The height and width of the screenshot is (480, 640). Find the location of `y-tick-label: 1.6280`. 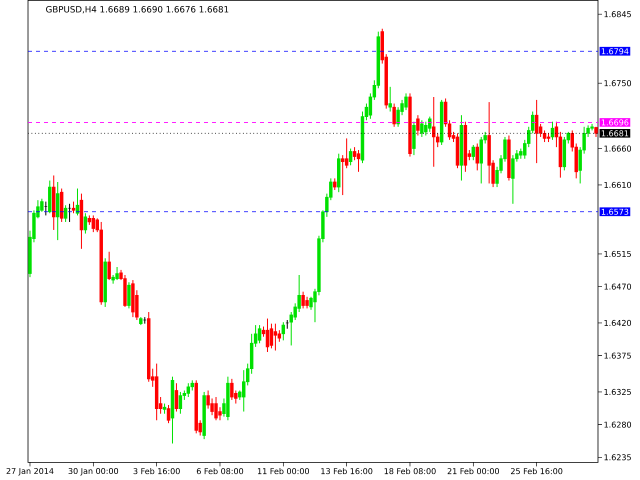

y-tick-label: 1.6280 is located at coordinates (618, 424).